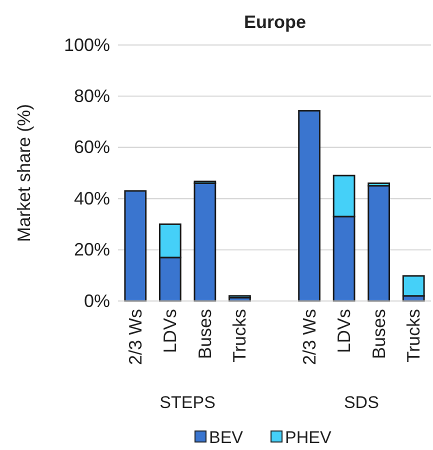 The image size is (433, 450). What do you see at coordinates (24, 173) in the screenshot?
I see `y-axis-title: Market share (%)` at bounding box center [24, 173].